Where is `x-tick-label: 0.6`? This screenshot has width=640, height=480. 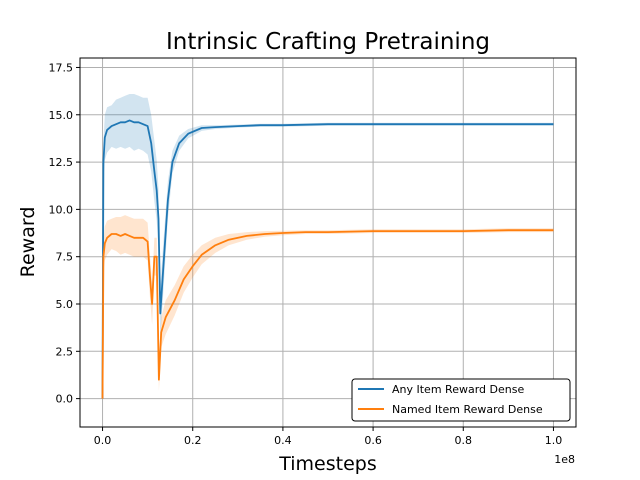
x-tick-label: 0.6 is located at coordinates (373, 440).